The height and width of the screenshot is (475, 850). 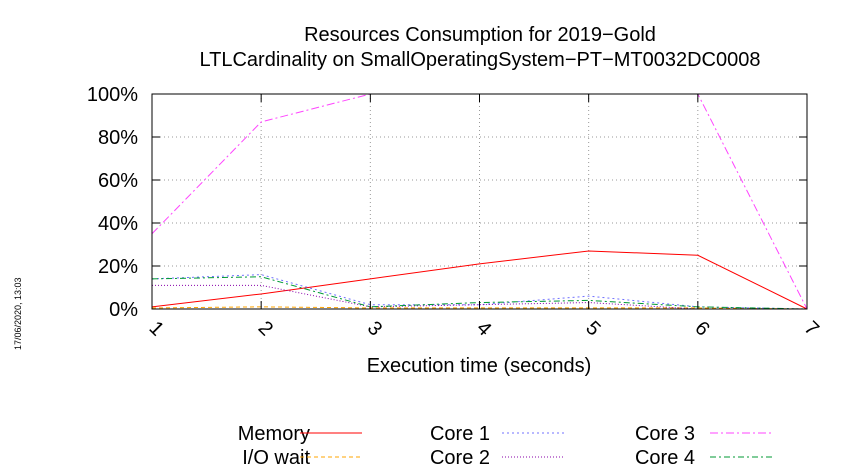 I want to click on x-axis-label: Execution time (seconds), so click(x=479, y=366).